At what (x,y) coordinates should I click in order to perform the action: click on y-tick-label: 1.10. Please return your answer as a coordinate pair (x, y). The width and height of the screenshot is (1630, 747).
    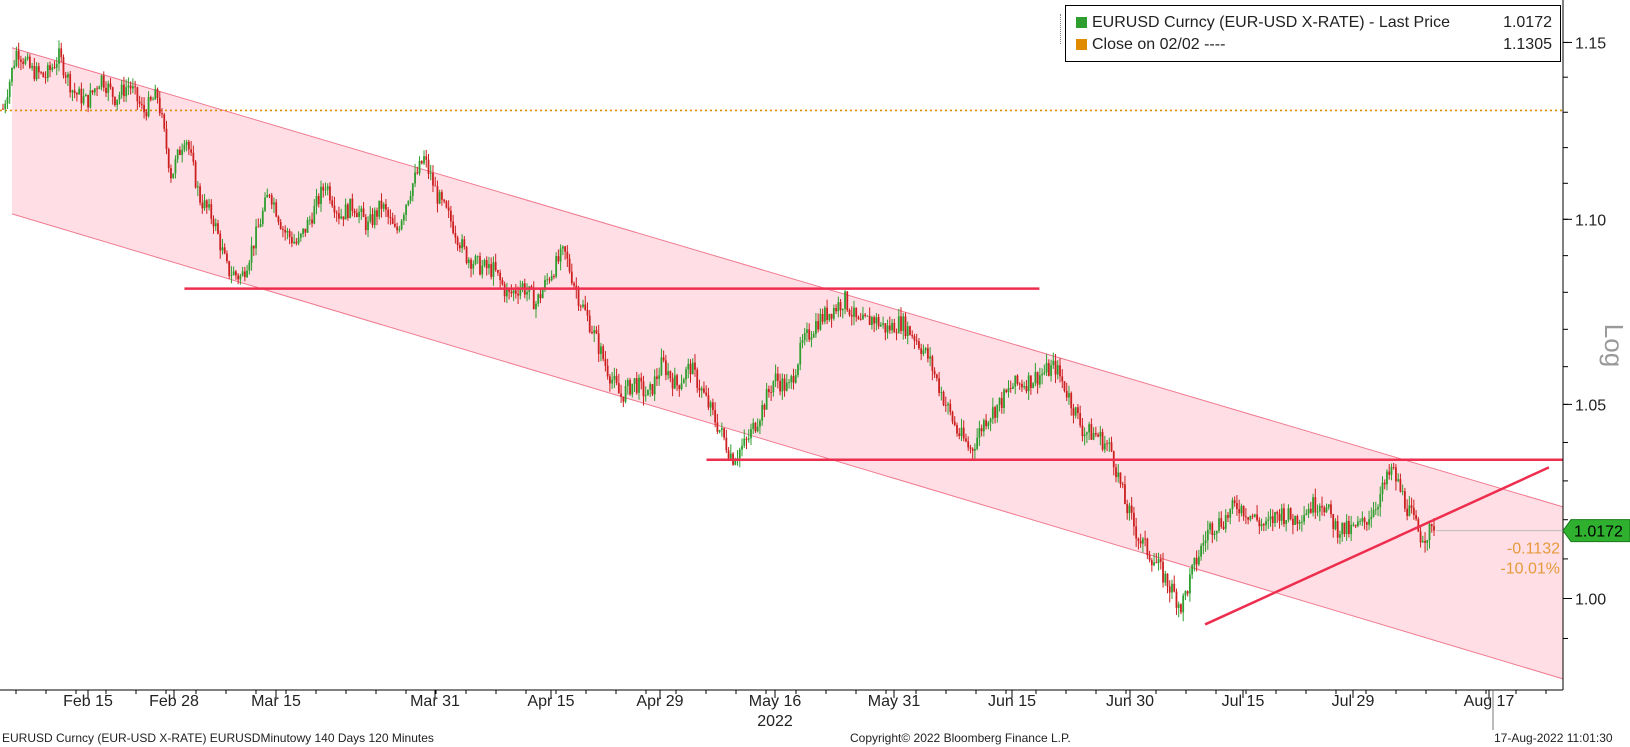
    Looking at the image, I should click on (1590, 220).